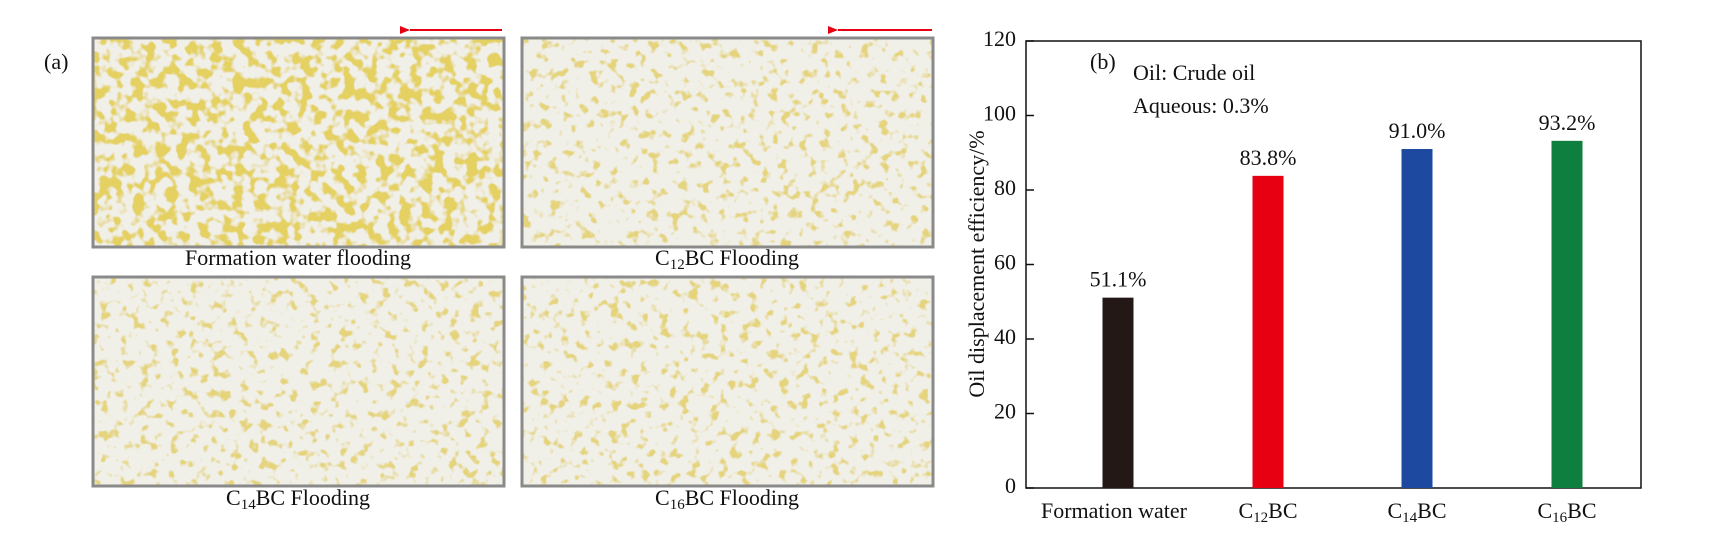  I want to click on image-caption: C14BC Flooding, so click(298, 499).